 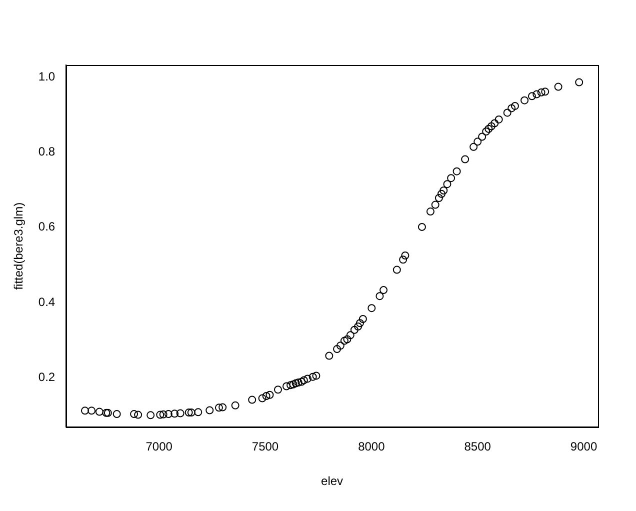 I want to click on x-tick-label: 7500, so click(x=265, y=447).